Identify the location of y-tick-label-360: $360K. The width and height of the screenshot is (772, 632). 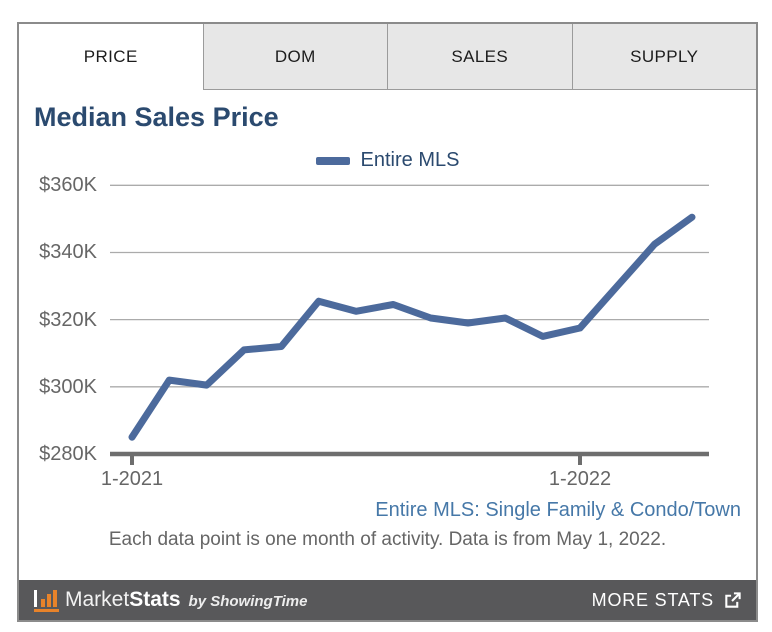
(68, 185).